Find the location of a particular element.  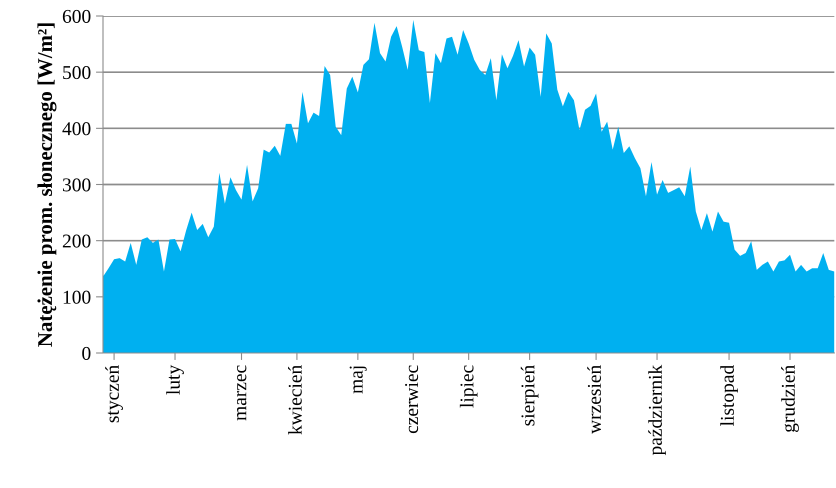

y-tick-label: 0 is located at coordinates (86, 353).